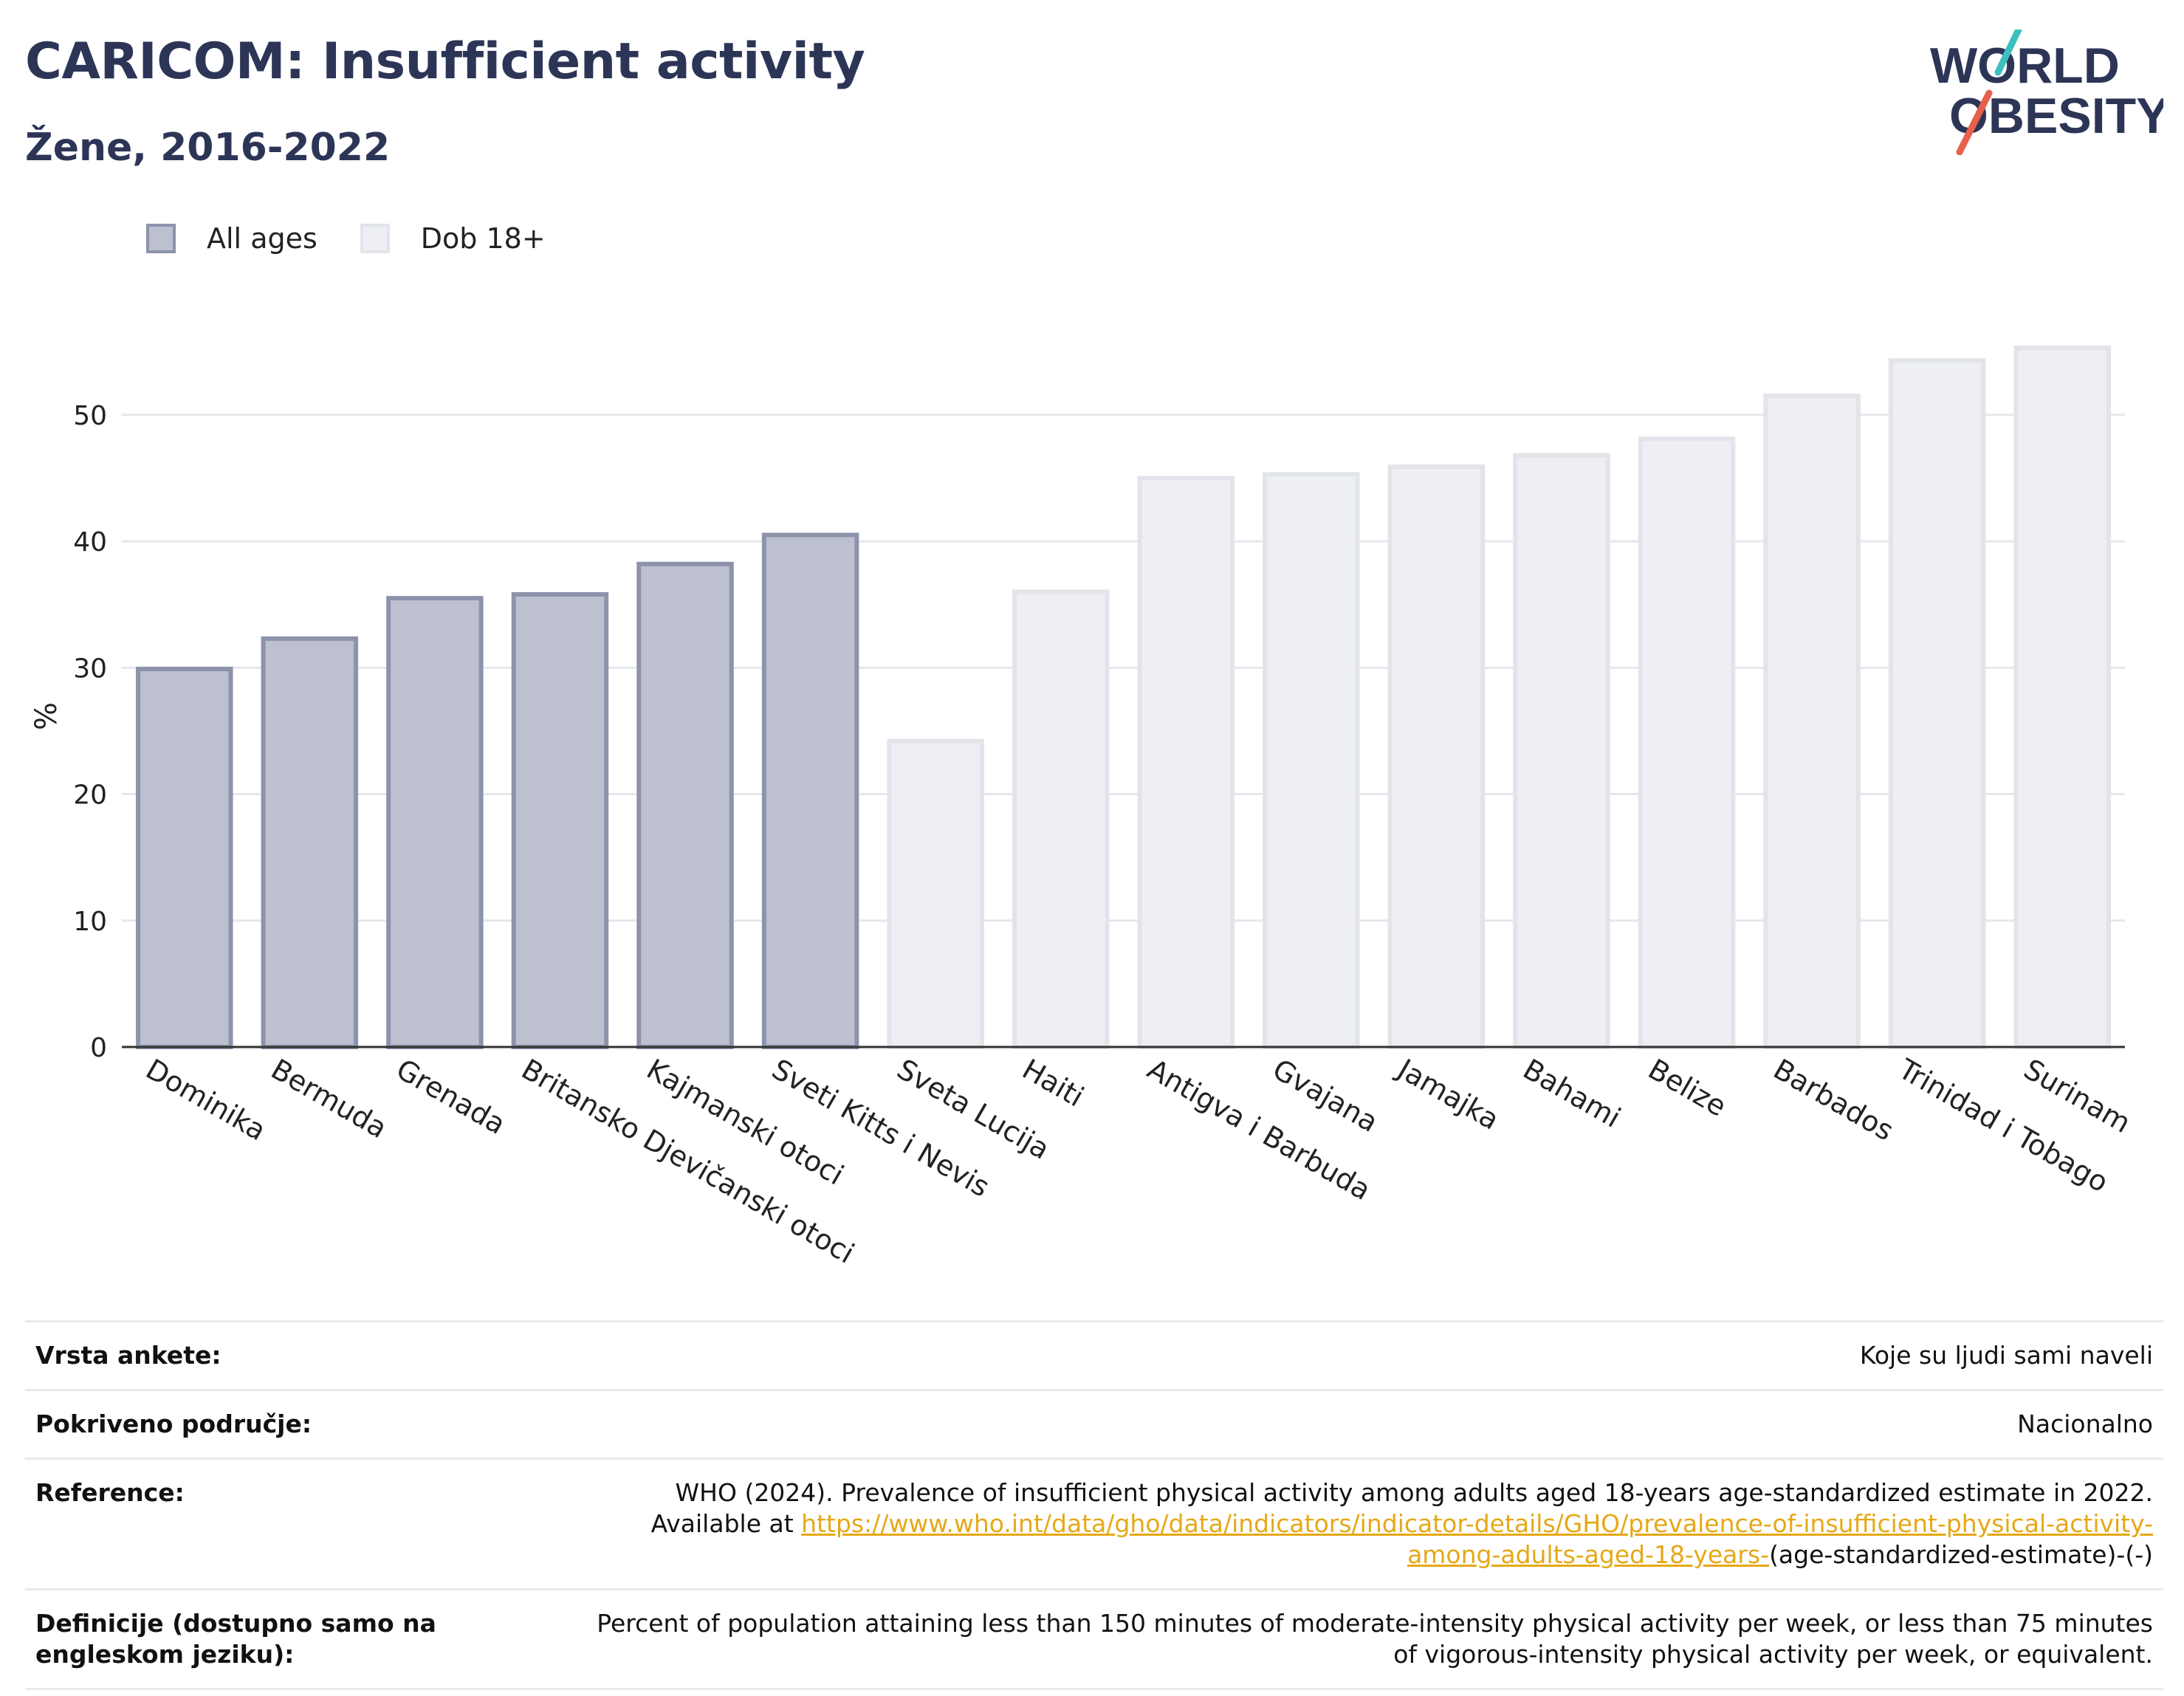 The image size is (2184, 1696). Describe the element at coordinates (1094, 1423) in the screenshot. I see `meta-row-coverage: Pokriveno područje: Nacionalno` at that location.